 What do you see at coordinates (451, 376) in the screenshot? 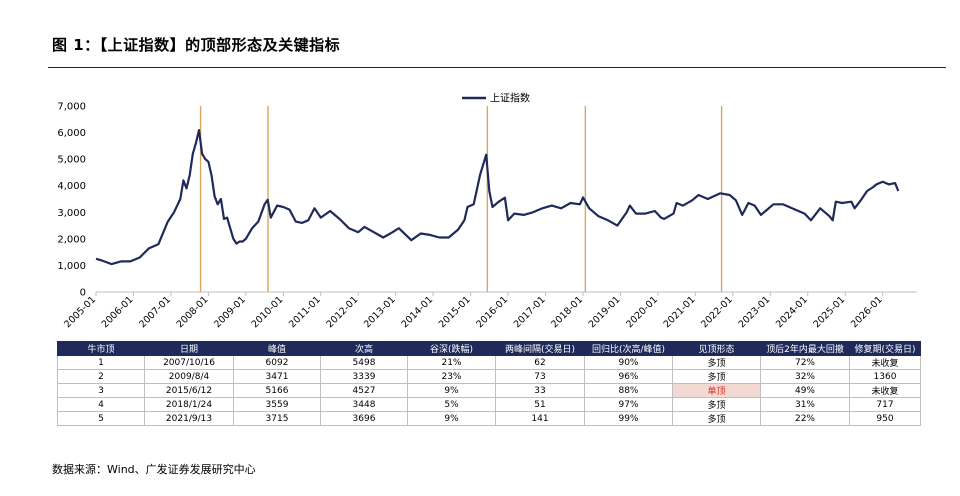
I see `table-cell: 23%` at bounding box center [451, 376].